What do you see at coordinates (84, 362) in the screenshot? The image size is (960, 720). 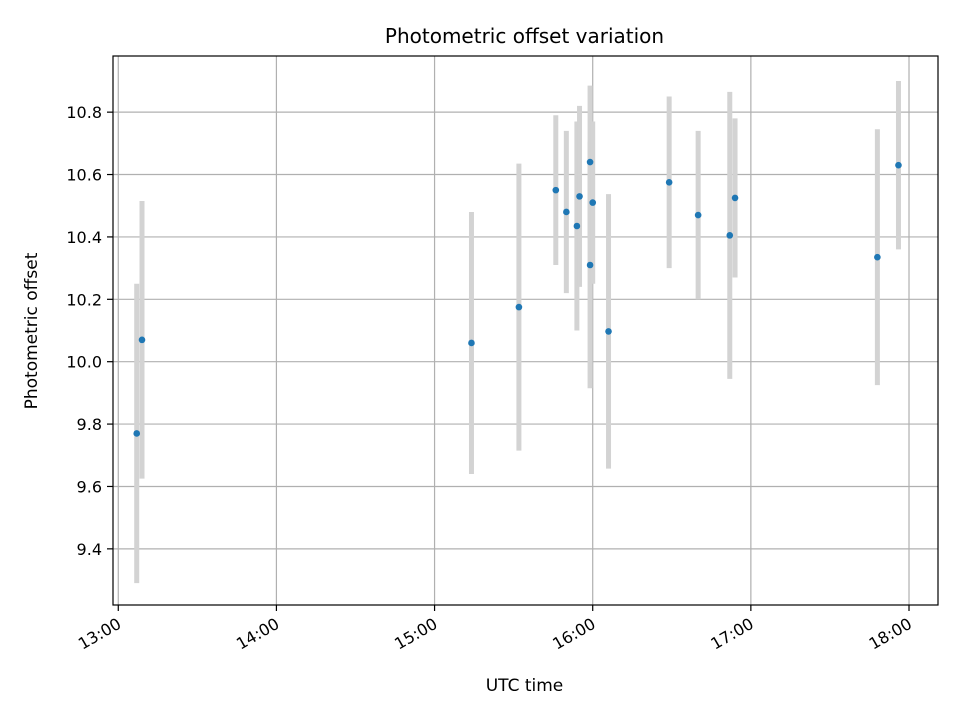 I see `y-tick-label: 10.0` at bounding box center [84, 362].